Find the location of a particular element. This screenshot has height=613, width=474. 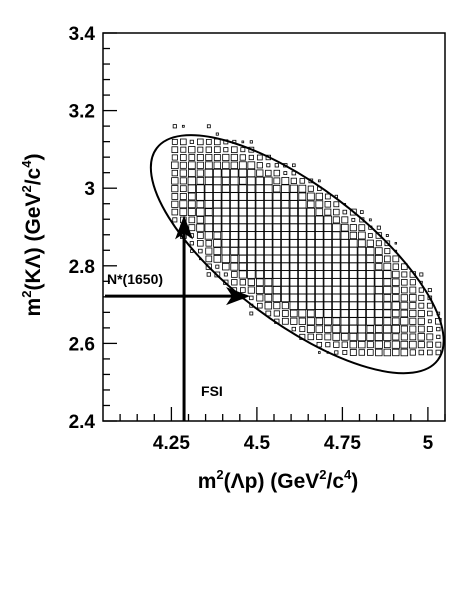

x-title-mid: (Λp) (GeV is located at coordinates (272, 481).